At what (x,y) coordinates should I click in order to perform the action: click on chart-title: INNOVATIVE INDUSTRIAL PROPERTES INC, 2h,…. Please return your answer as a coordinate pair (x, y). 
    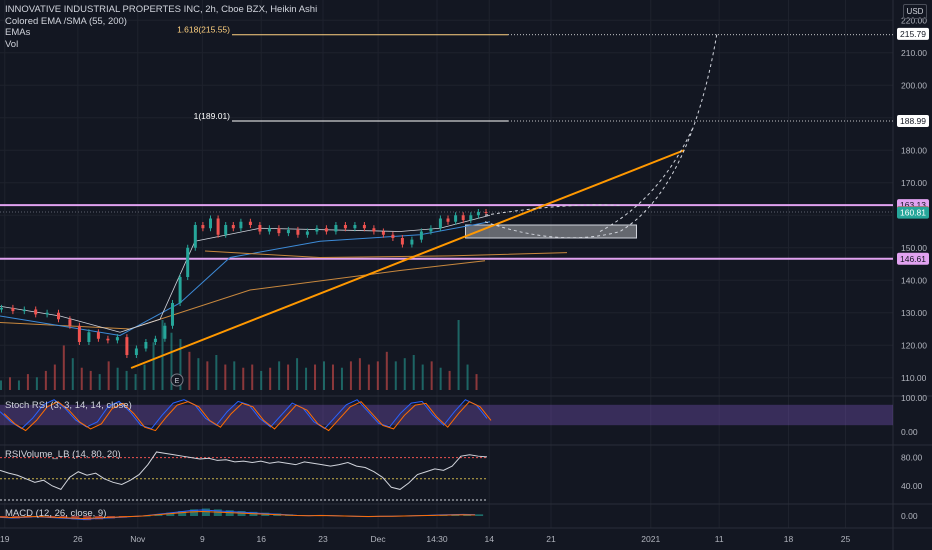
    Looking at the image, I should click on (161, 9).